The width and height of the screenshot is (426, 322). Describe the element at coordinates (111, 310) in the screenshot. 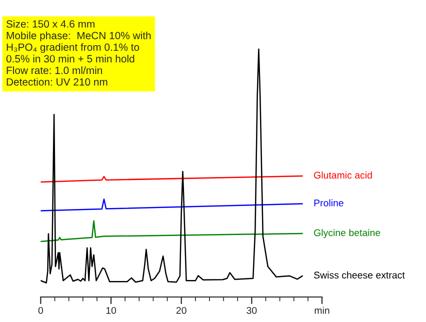

I see `x-tick-label: 10` at that location.